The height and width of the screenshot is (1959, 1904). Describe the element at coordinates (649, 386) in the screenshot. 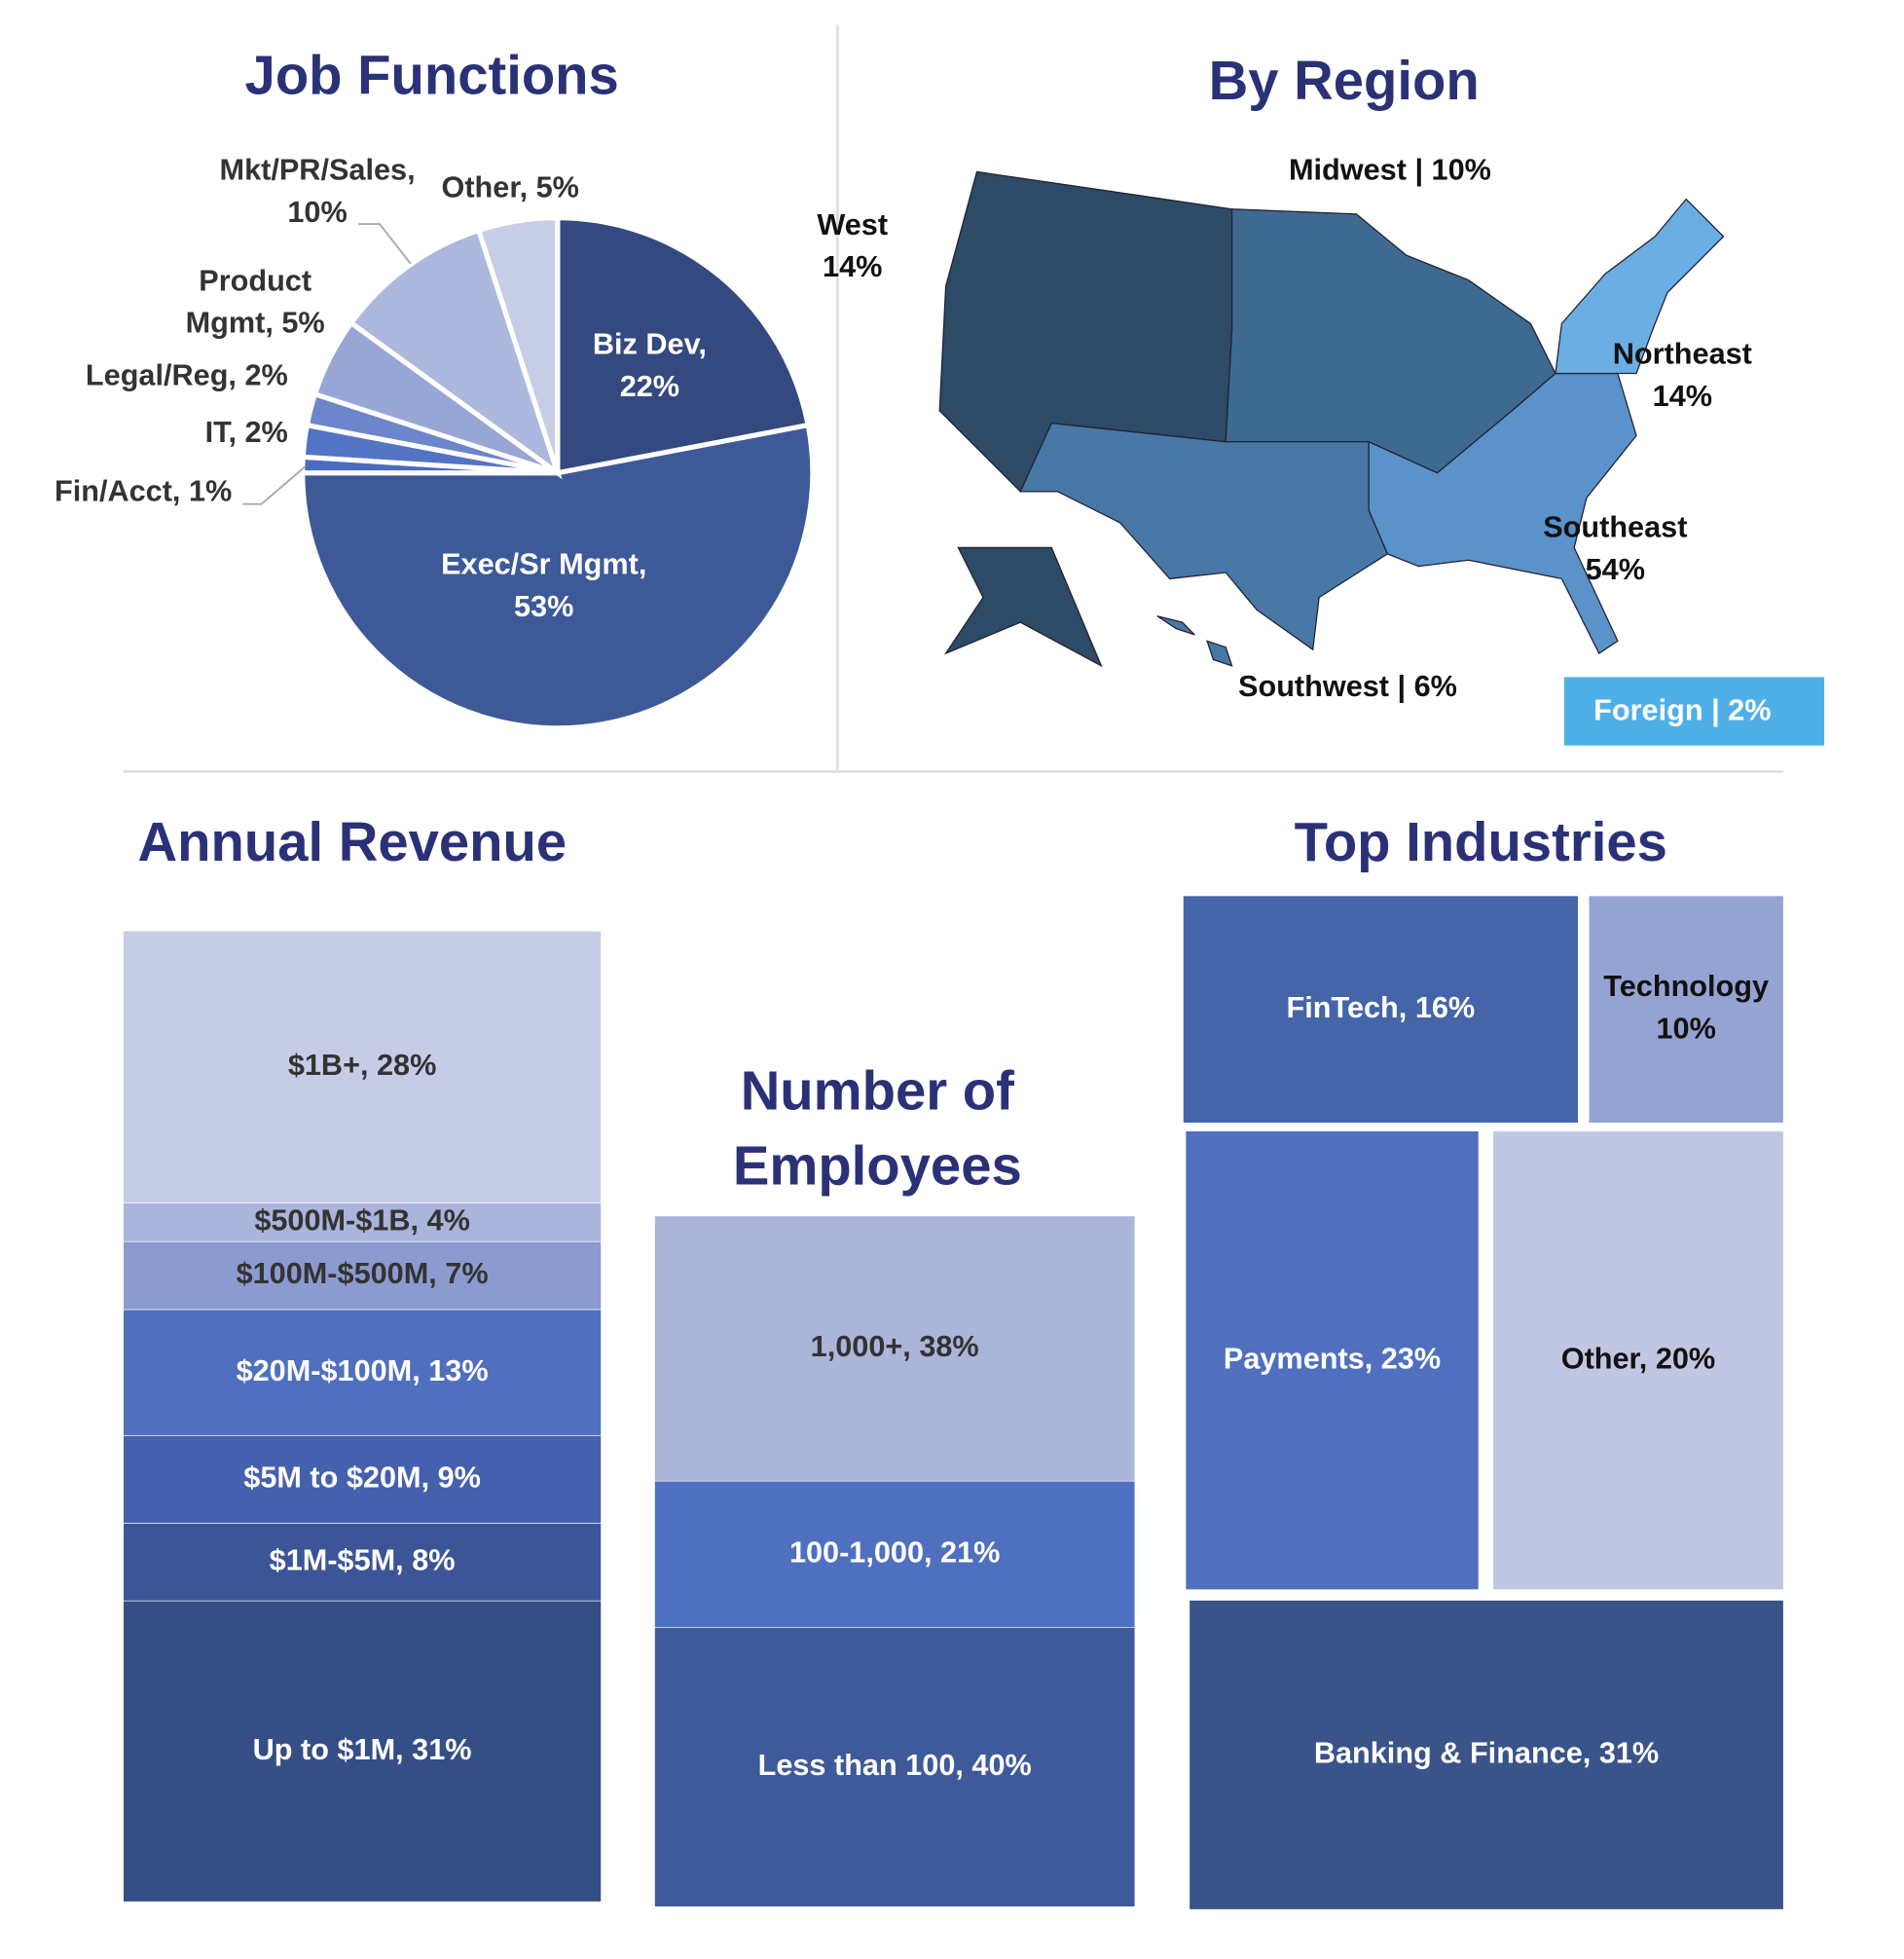

I see `data-label: 22%` at that location.